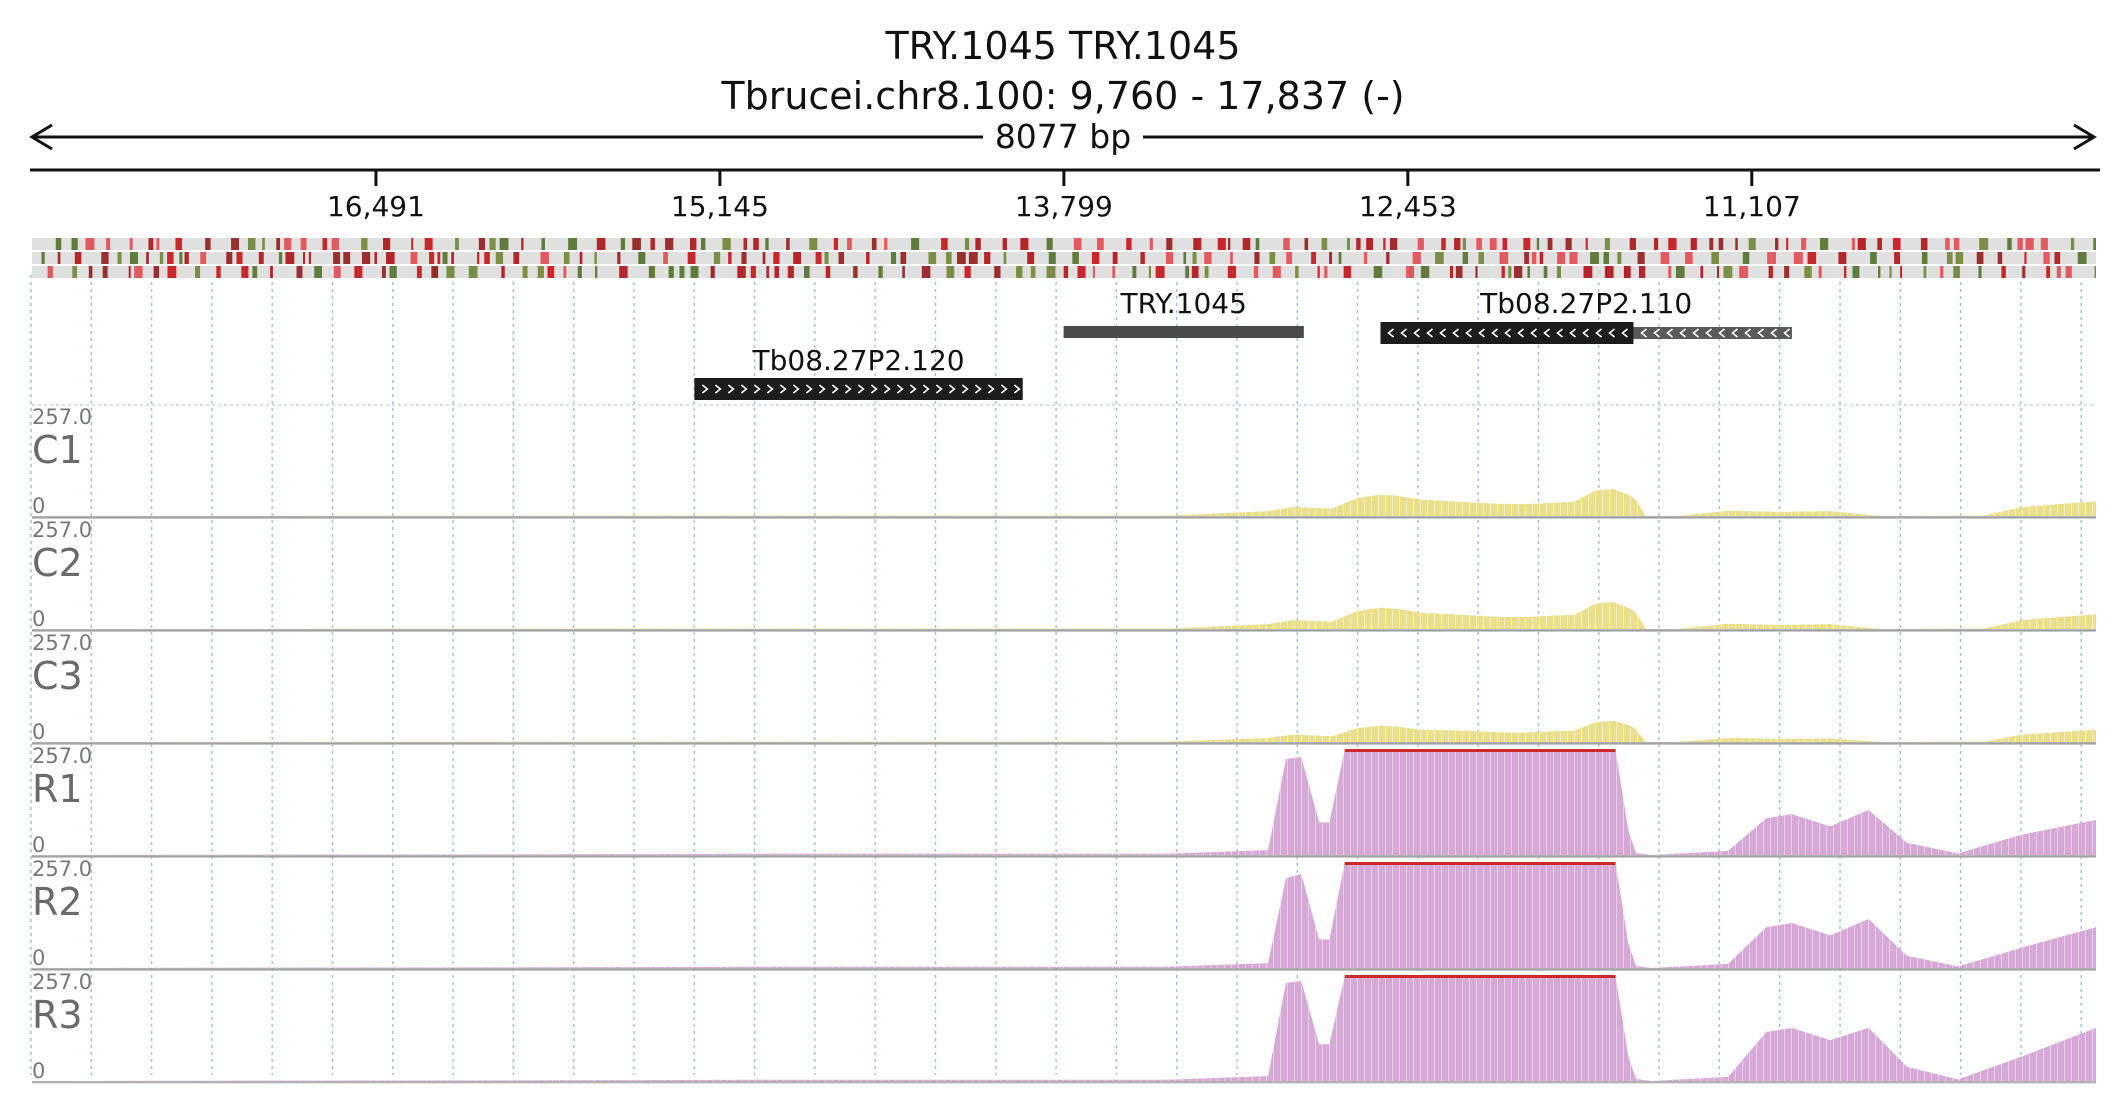 This screenshot has width=2126, height=1112. I want to click on track-name: C3, so click(57, 676).